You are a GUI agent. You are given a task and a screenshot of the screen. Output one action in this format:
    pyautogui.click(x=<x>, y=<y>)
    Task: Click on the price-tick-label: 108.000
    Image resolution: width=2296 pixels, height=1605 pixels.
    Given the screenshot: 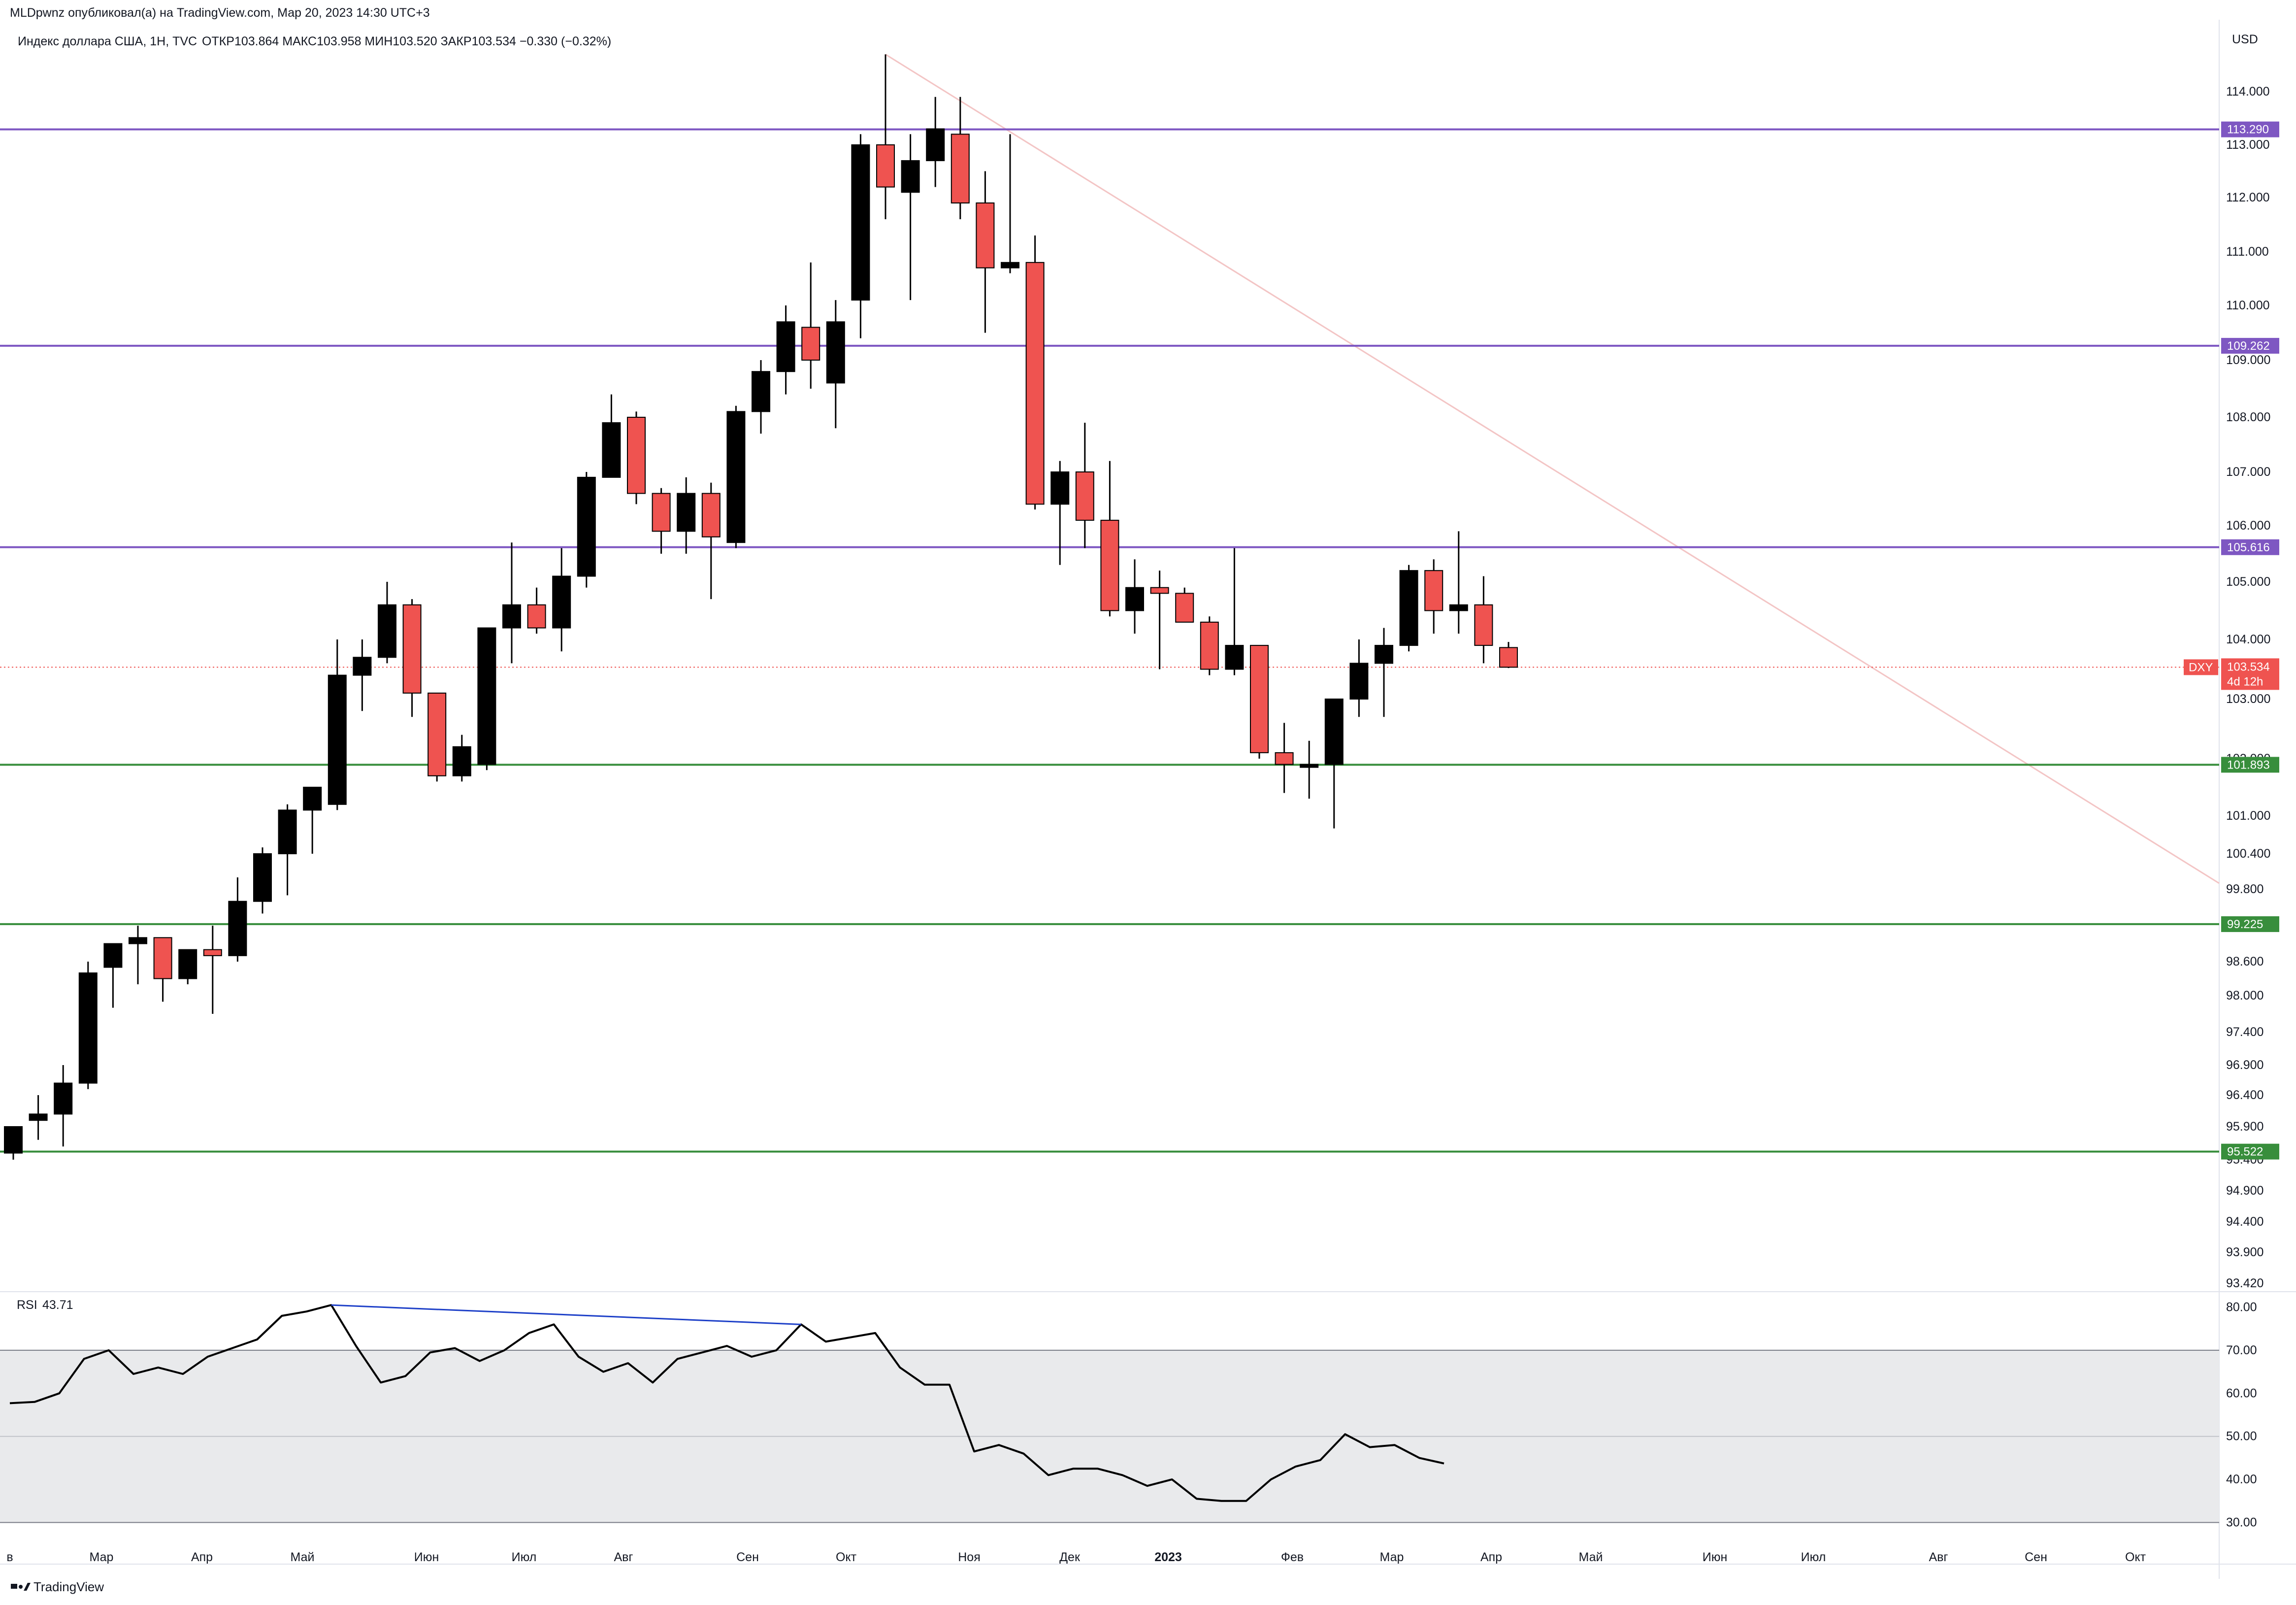 What is the action you would take?
    pyautogui.click(x=2248, y=417)
    